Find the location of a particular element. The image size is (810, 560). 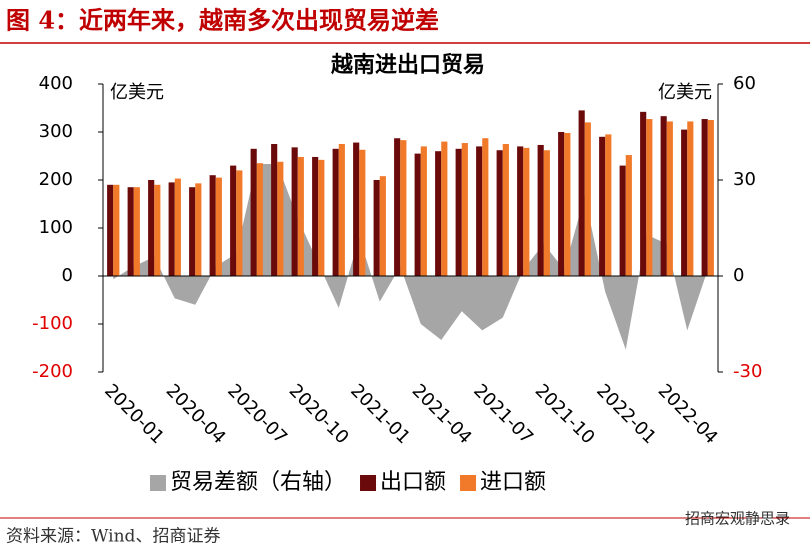

y-tick-label: 200 is located at coordinates (56, 179).